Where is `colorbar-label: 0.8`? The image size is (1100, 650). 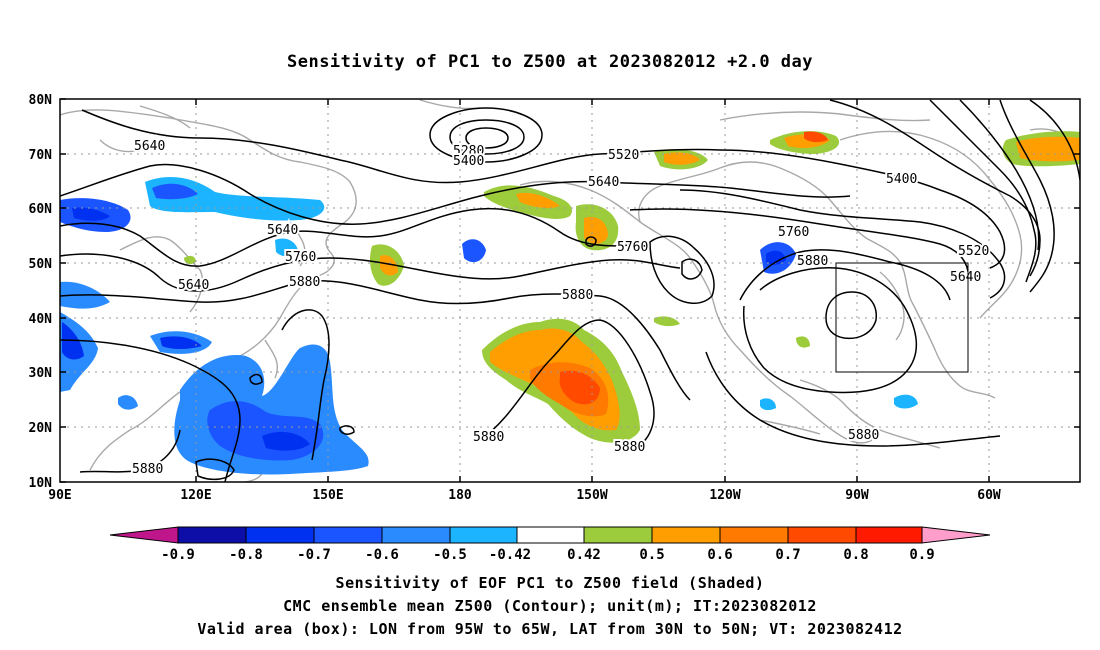 colorbar-label: 0.8 is located at coordinates (855, 555).